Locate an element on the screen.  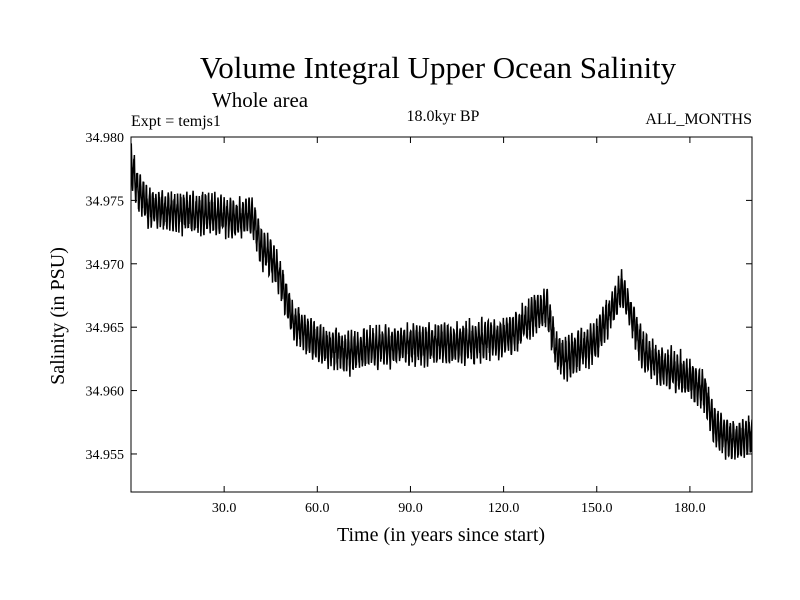
x-tick-label: 180.0 is located at coordinates (690, 508).